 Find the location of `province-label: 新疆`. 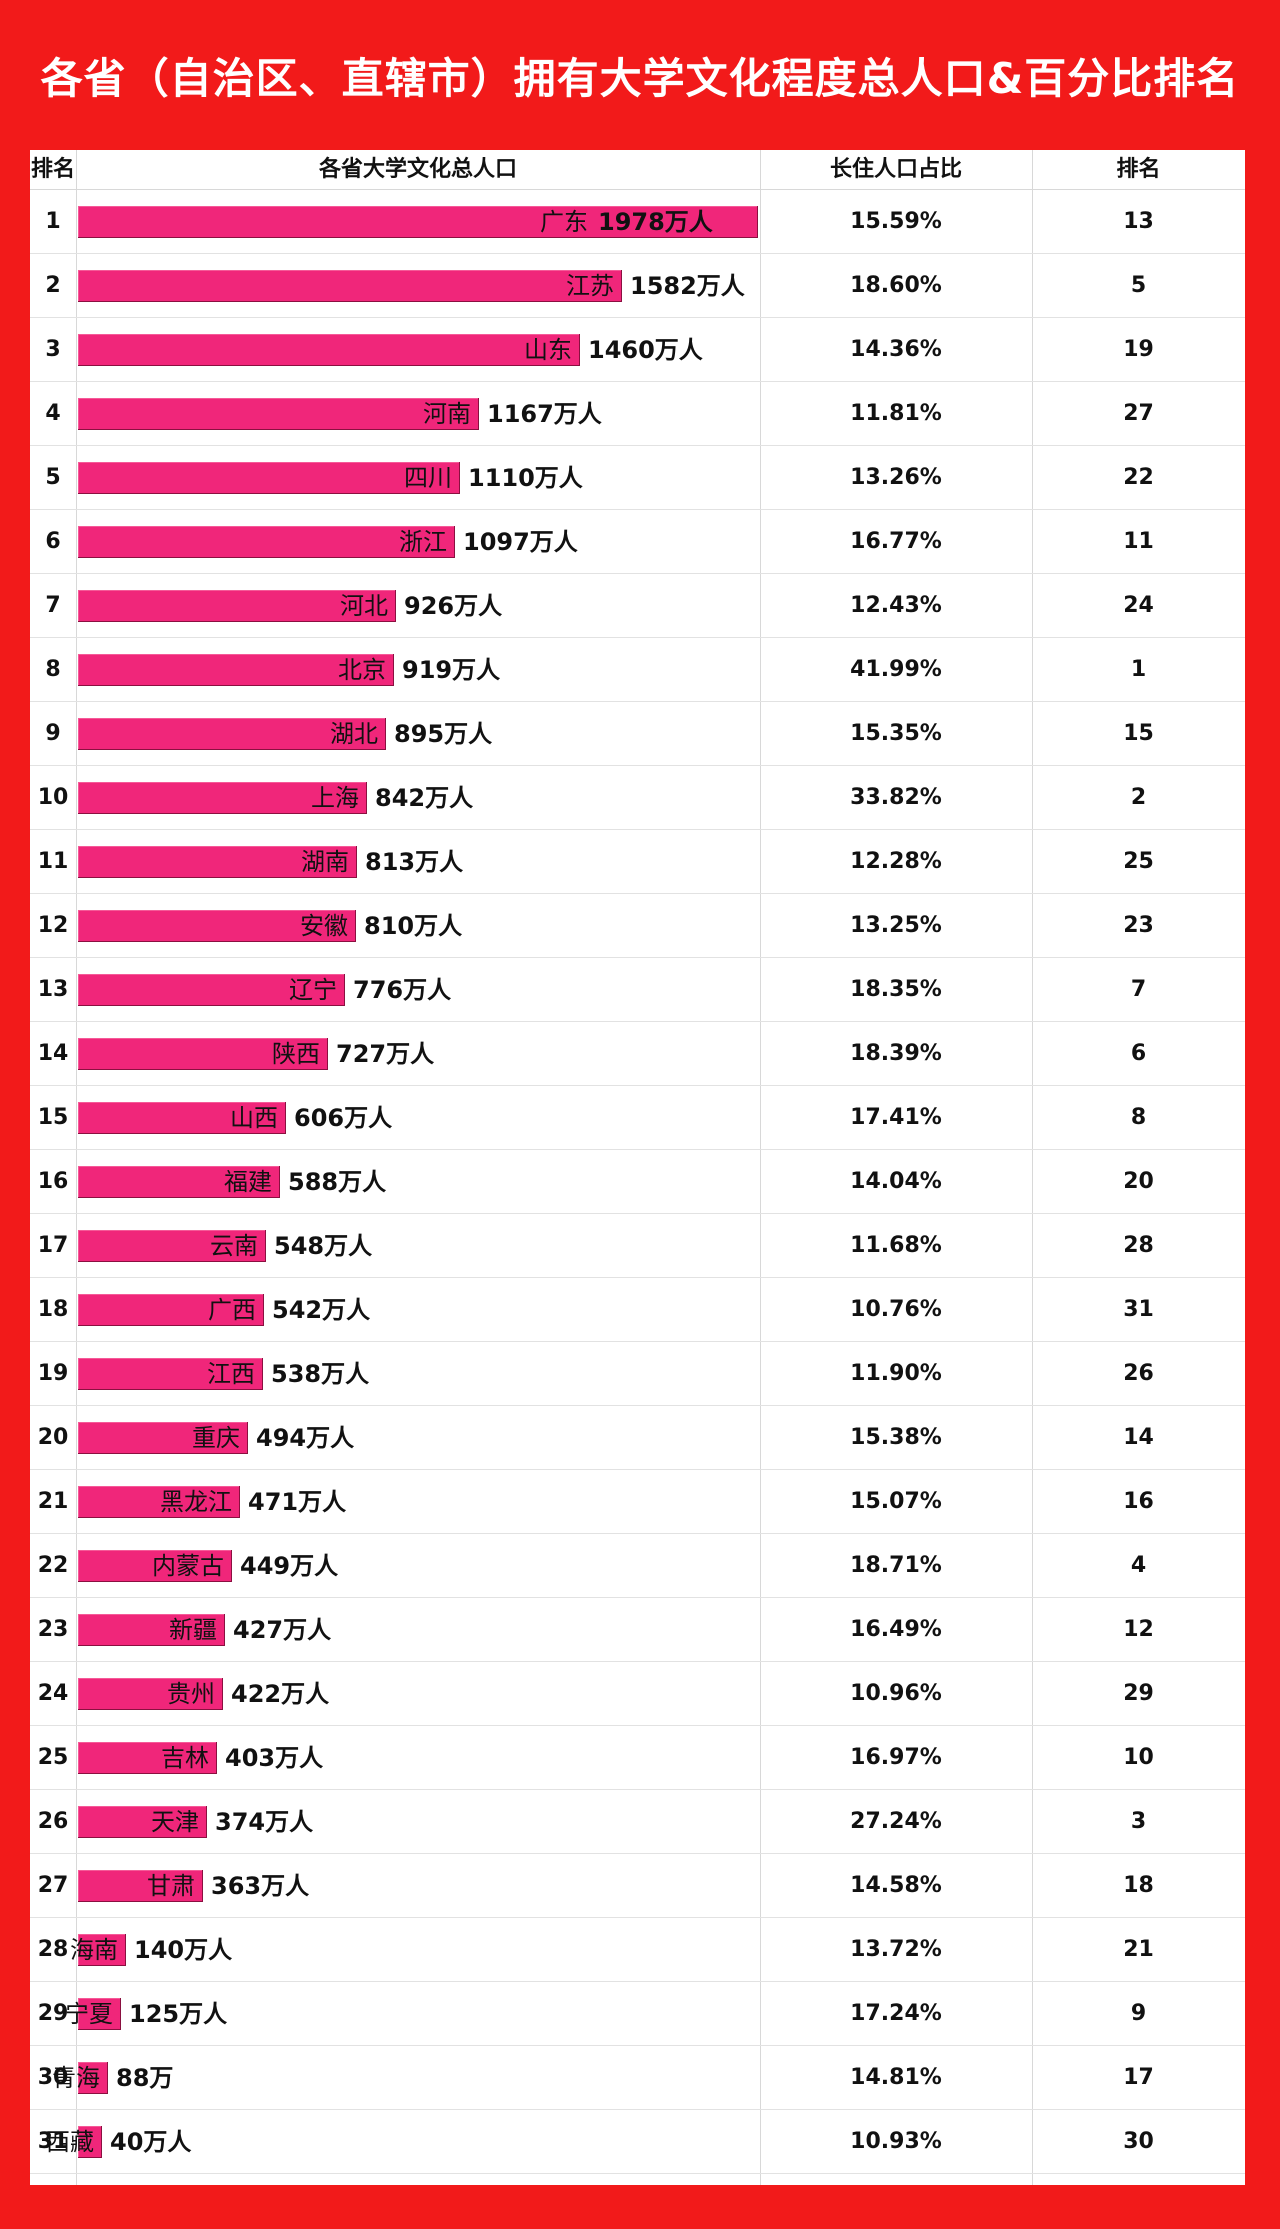

province-label: 新疆 is located at coordinates (193, 1630).